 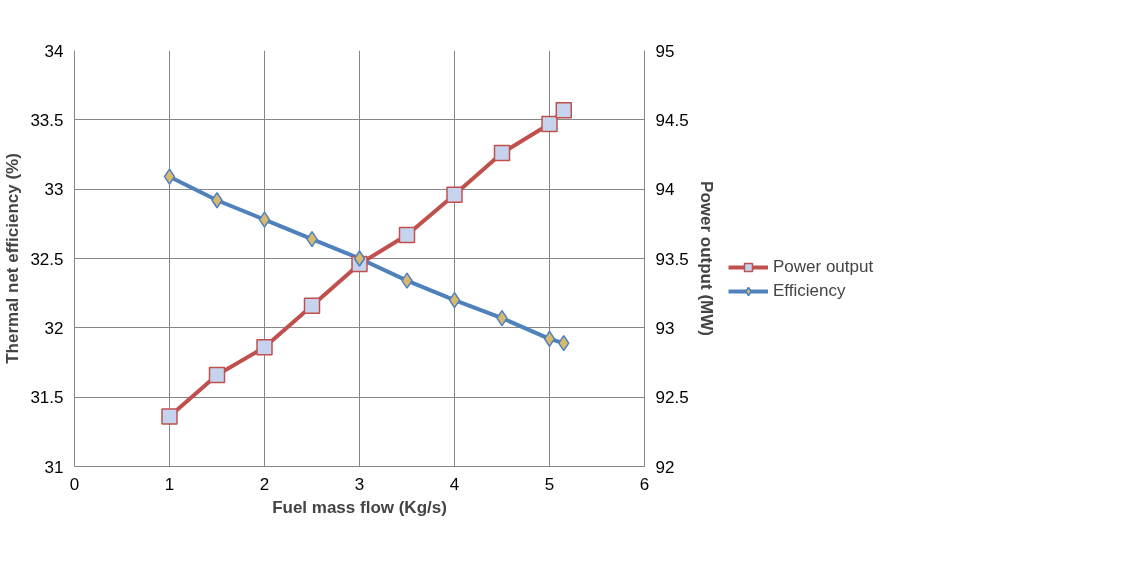 What do you see at coordinates (823, 266) in the screenshot?
I see `legend-label: Power output` at bounding box center [823, 266].